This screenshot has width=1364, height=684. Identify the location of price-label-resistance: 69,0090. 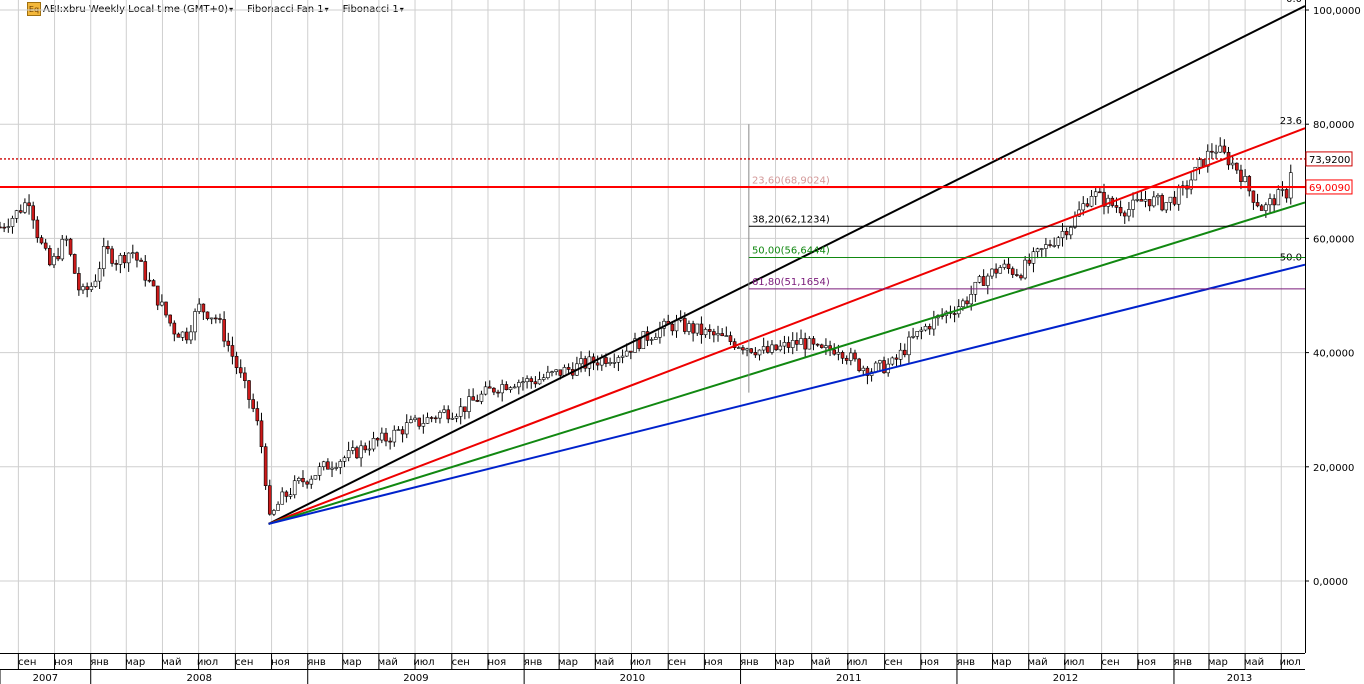
(1329, 188).